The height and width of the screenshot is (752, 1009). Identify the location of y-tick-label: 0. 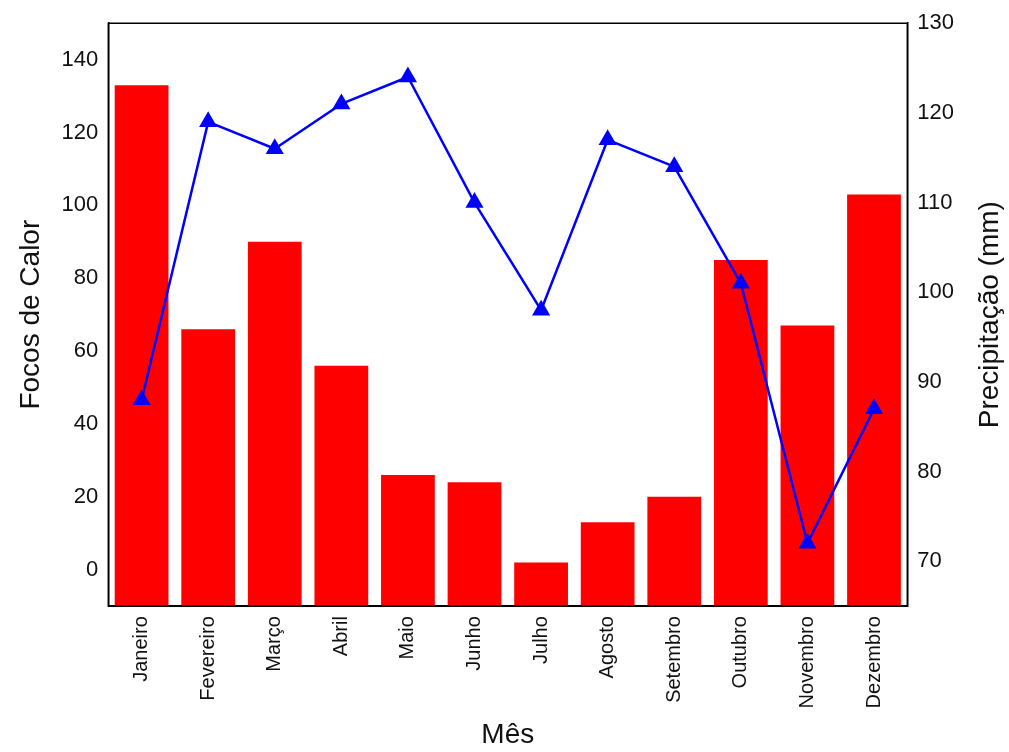
(92, 568).